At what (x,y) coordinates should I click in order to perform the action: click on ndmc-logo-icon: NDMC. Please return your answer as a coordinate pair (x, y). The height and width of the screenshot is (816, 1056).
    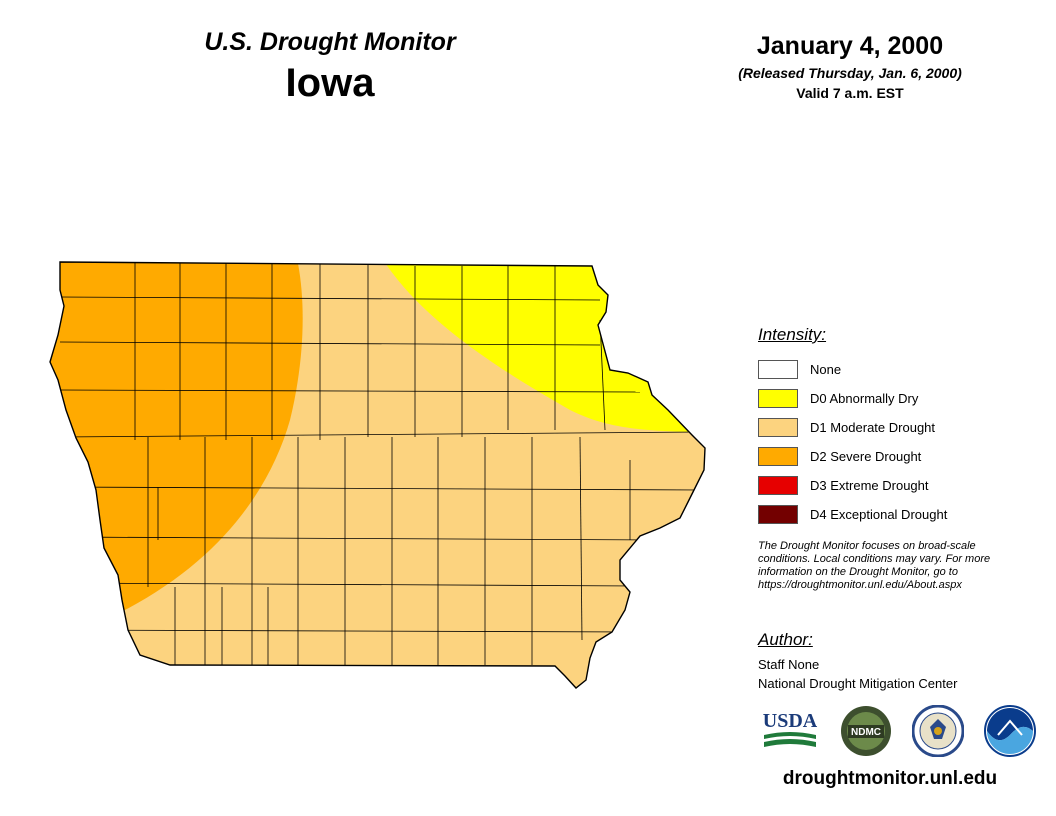
    Looking at the image, I should click on (866, 731).